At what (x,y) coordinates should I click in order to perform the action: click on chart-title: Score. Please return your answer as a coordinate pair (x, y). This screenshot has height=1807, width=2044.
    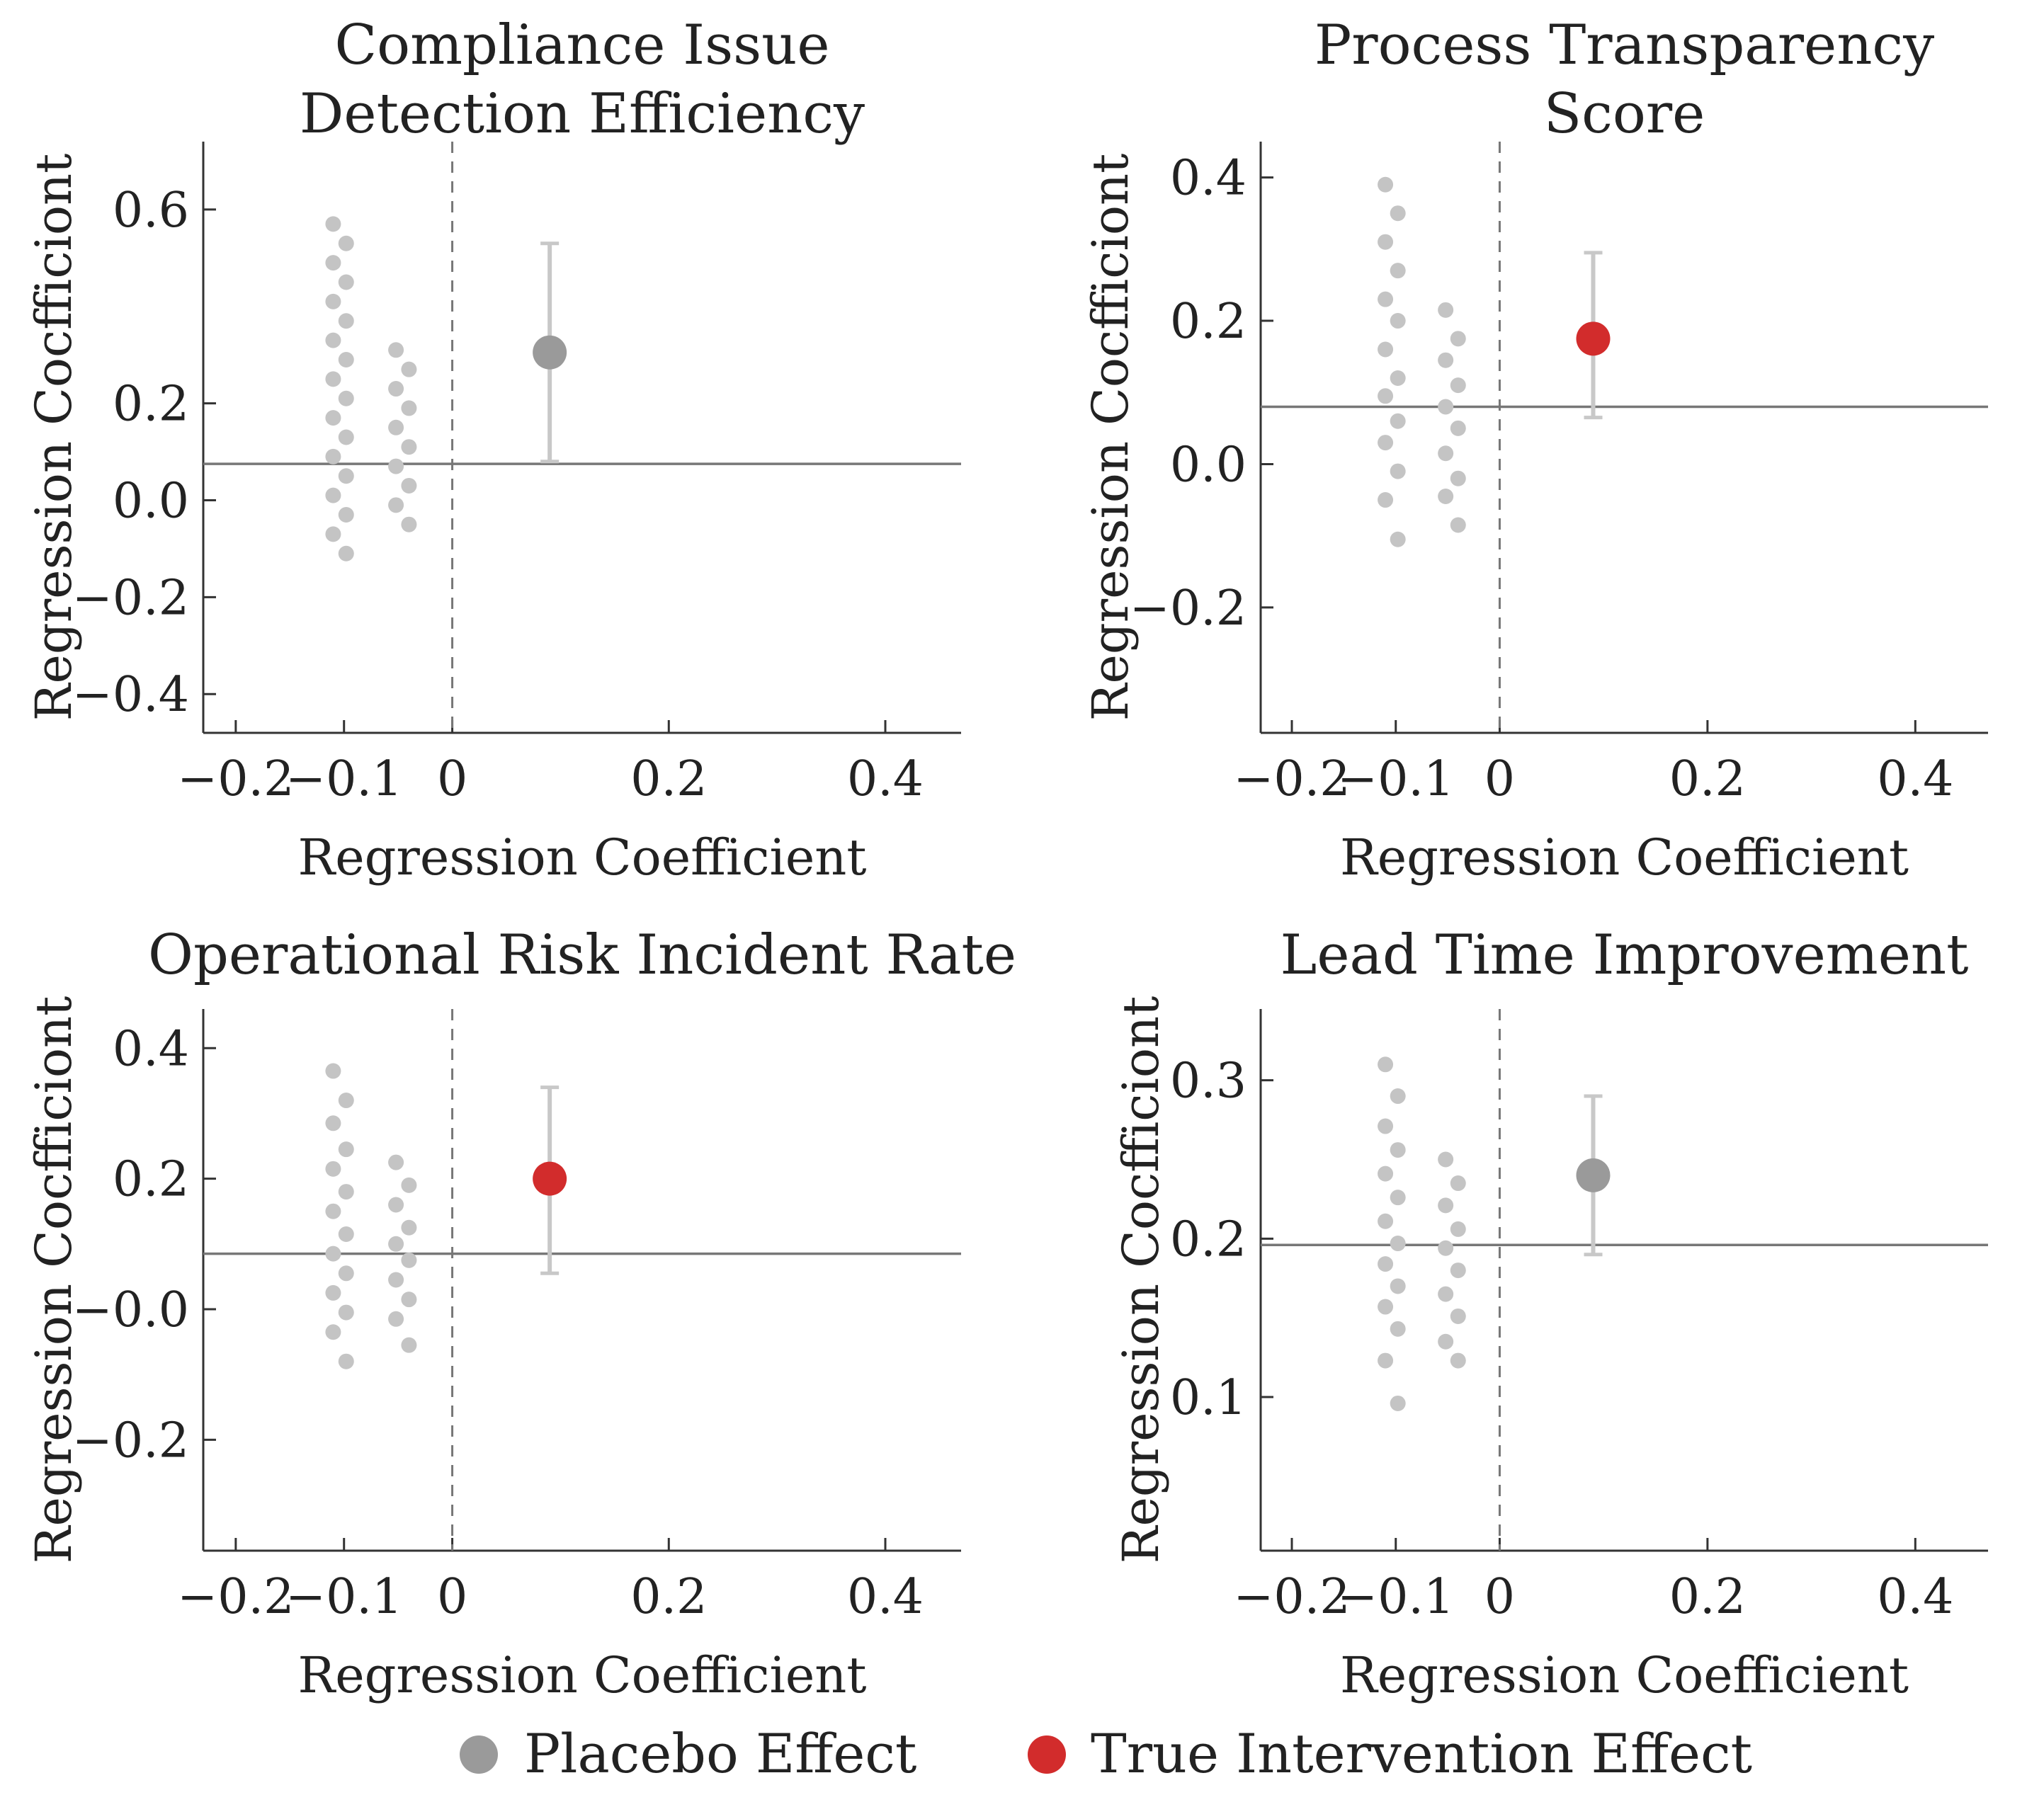
    Looking at the image, I should click on (1624, 114).